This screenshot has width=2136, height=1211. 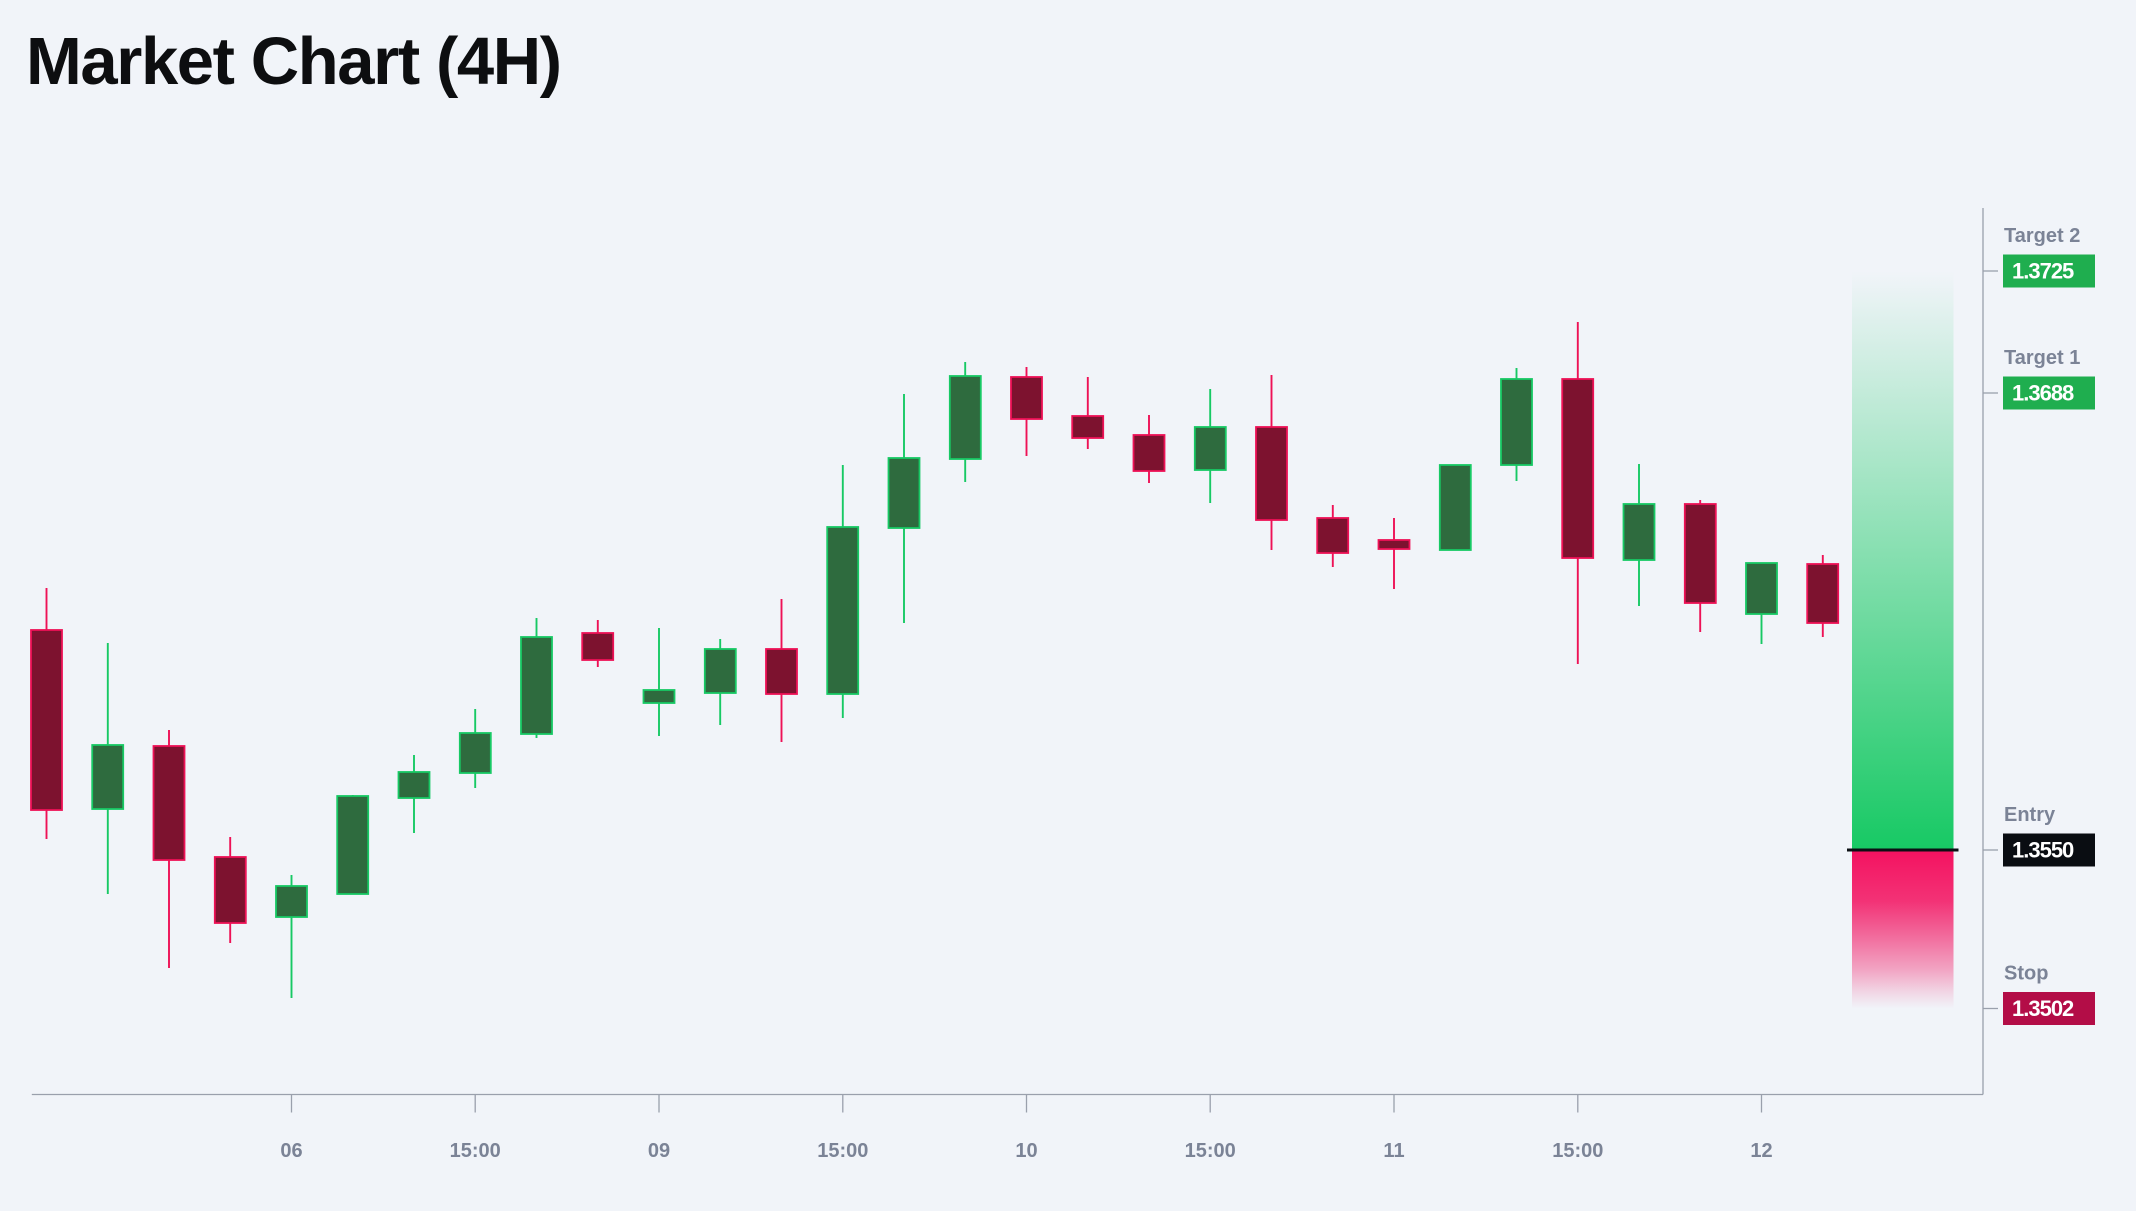 I want to click on svg-text: Target 1, so click(x=2042, y=358).